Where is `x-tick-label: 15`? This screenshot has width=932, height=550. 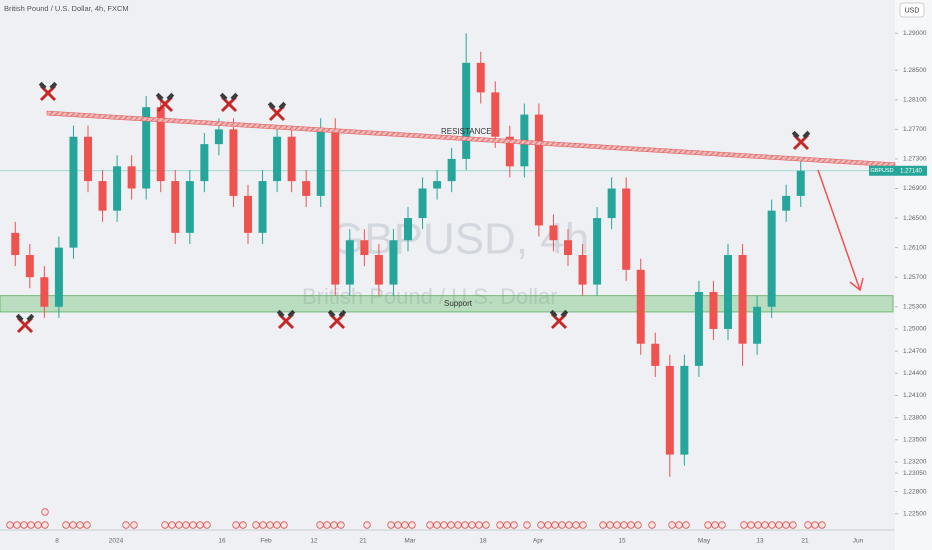 x-tick-label: 15 is located at coordinates (622, 541).